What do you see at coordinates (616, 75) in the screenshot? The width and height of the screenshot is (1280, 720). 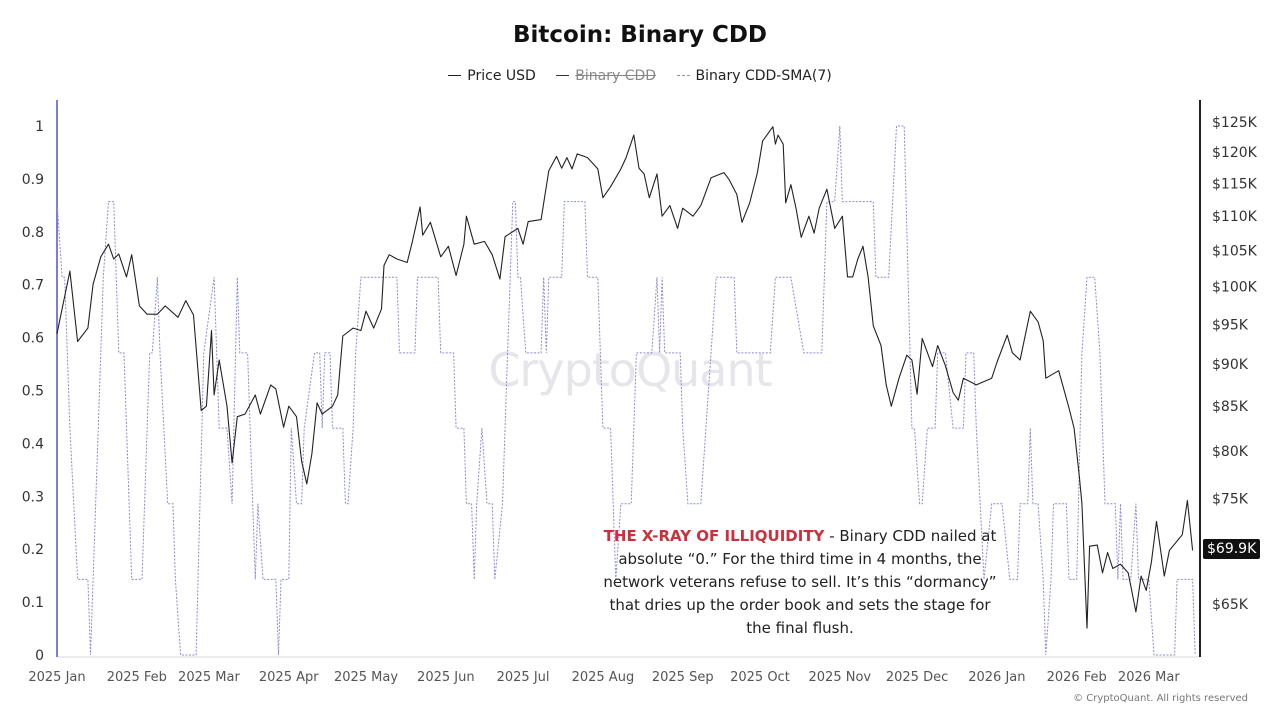 I see `legend-label: Binary CDD` at bounding box center [616, 75].